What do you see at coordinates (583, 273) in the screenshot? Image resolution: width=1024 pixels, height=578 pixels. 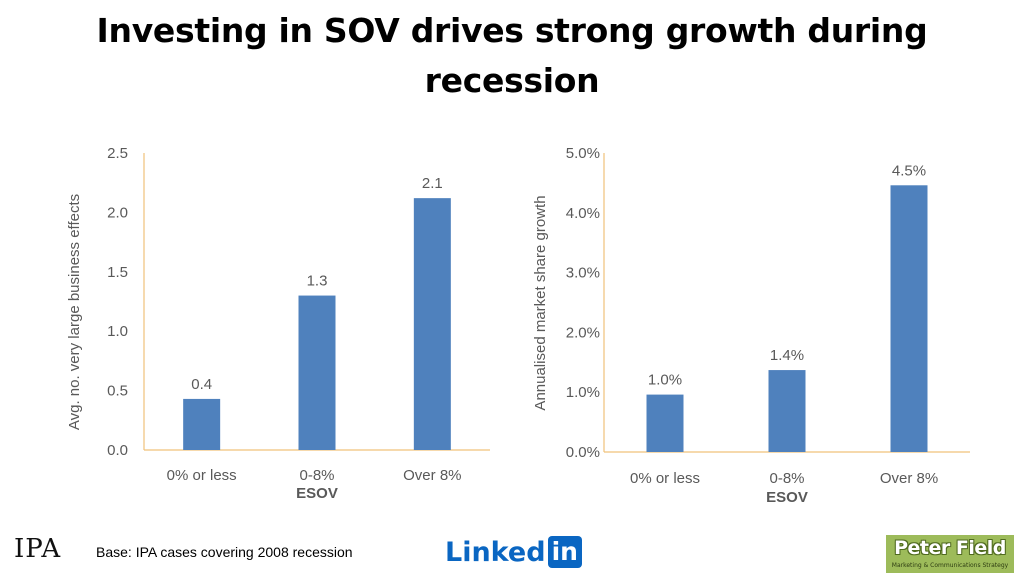 I see `chart-2-y-tick-label: 3.0%` at bounding box center [583, 273].